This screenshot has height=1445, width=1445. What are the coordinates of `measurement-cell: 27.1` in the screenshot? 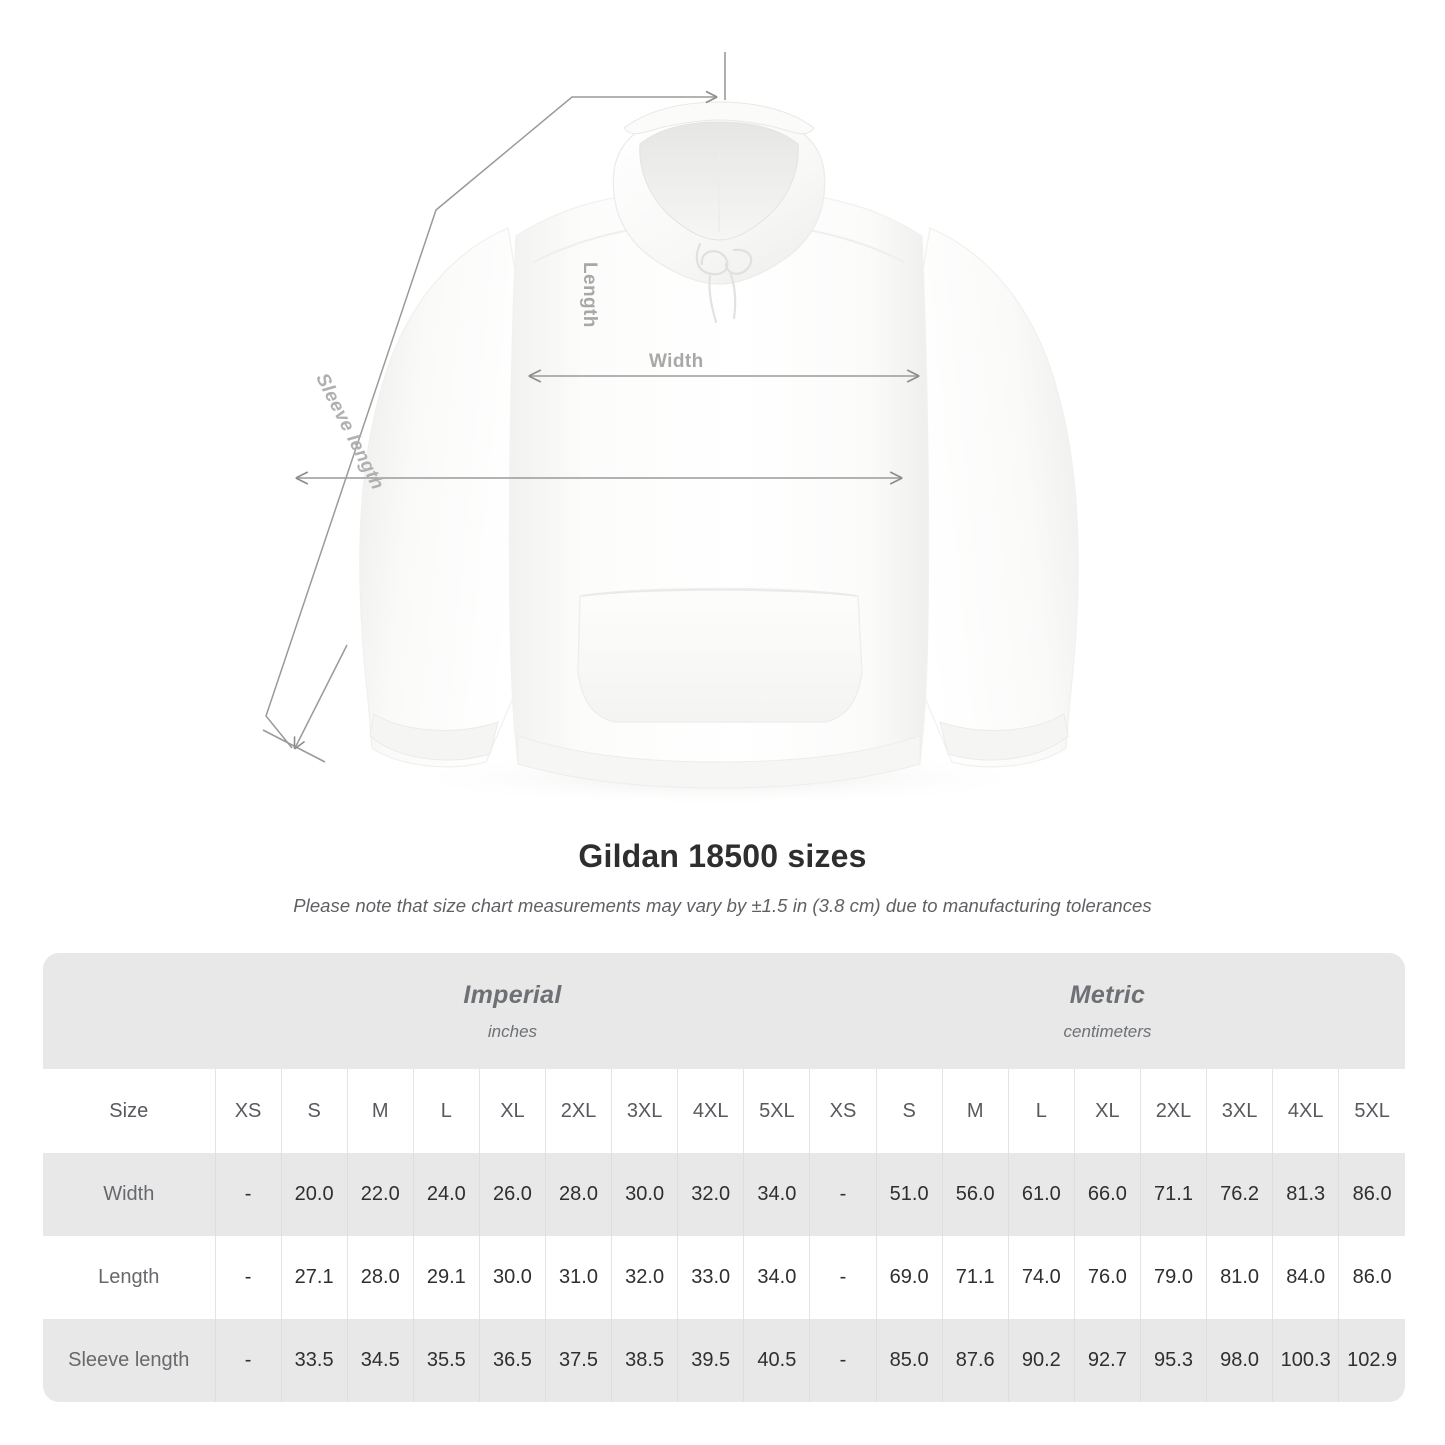 It's located at (314, 1277).